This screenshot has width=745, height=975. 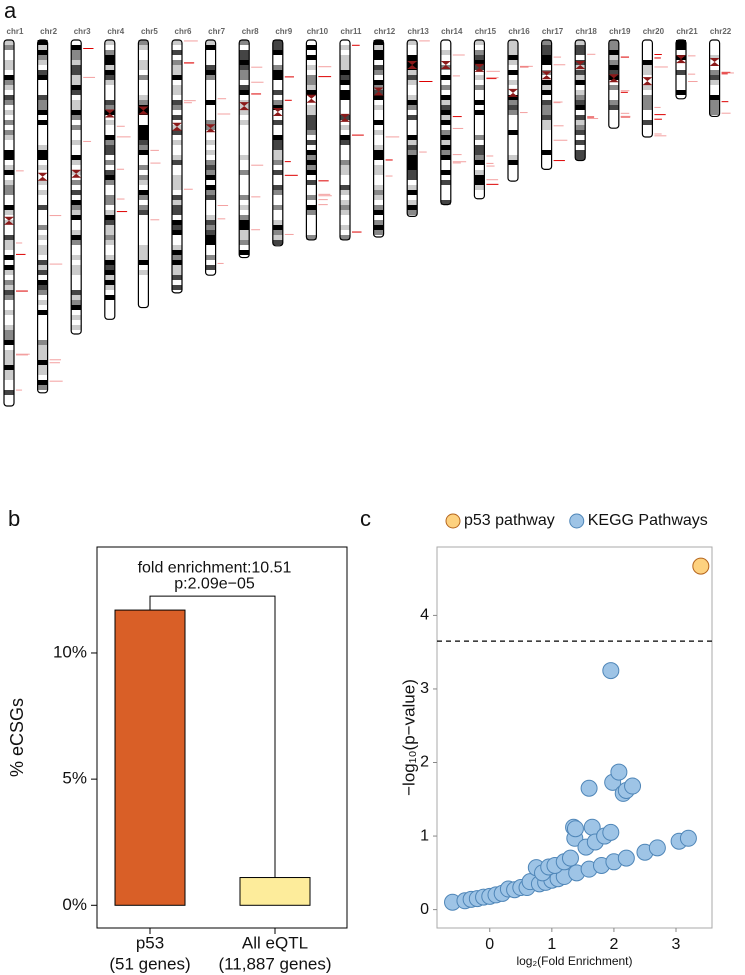 I want to click on chromosome-body, so click(x=446, y=122).